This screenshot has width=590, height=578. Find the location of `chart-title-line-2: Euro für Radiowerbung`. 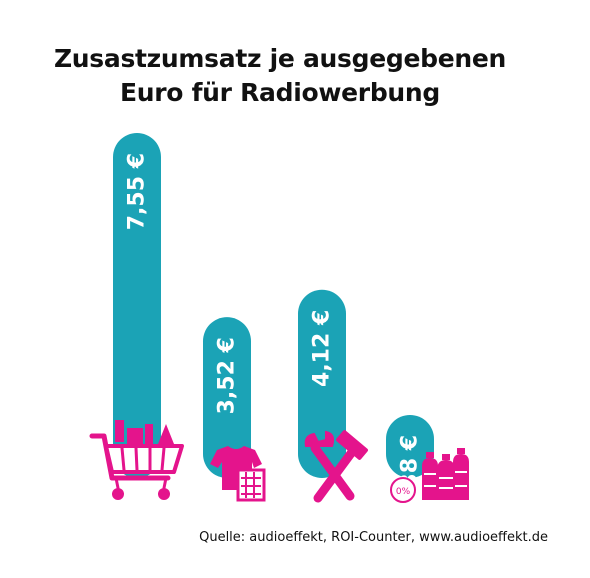

chart-title-line-2: Euro für Radiowerbung is located at coordinates (280, 92).